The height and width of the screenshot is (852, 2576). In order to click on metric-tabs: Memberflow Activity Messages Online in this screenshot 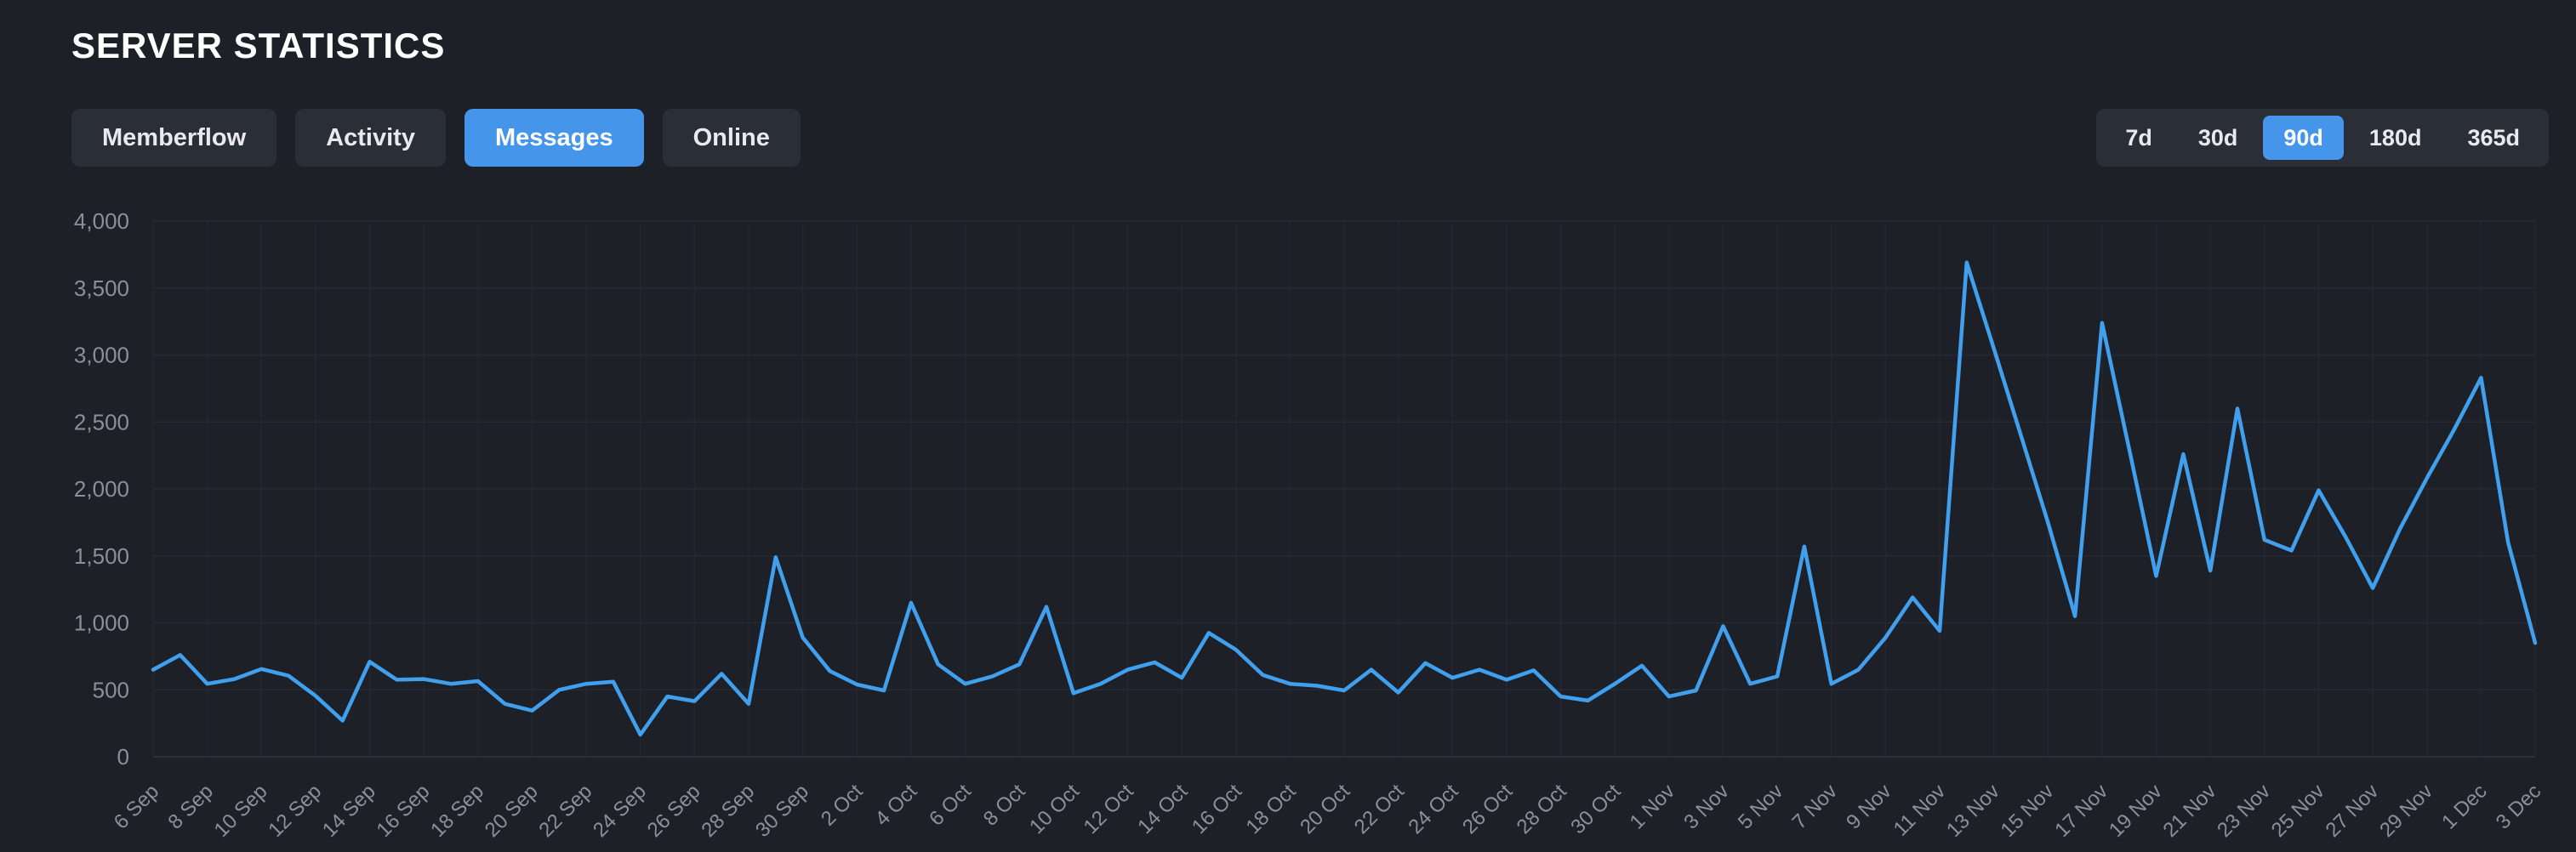, I will do `click(436, 138)`.